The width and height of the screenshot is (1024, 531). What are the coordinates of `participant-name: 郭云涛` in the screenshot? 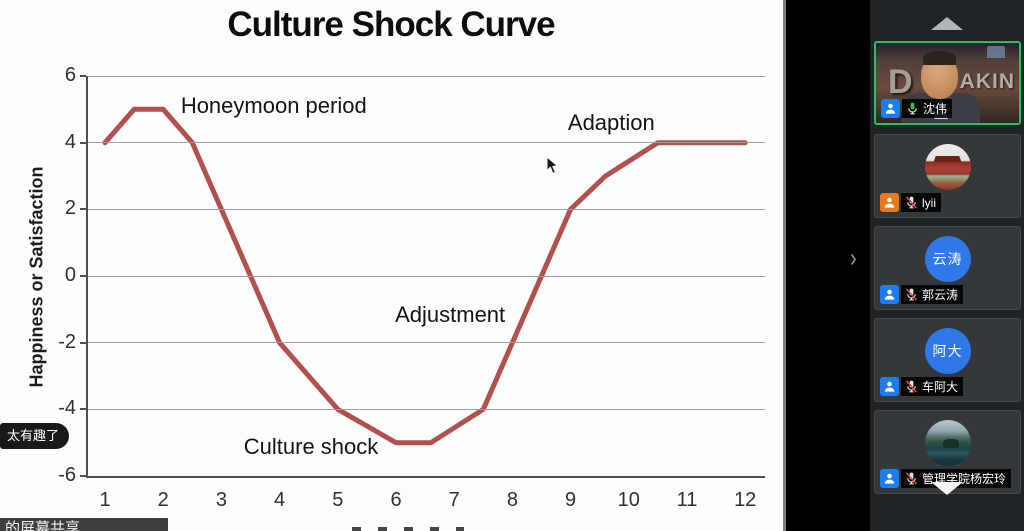 It's located at (940, 295).